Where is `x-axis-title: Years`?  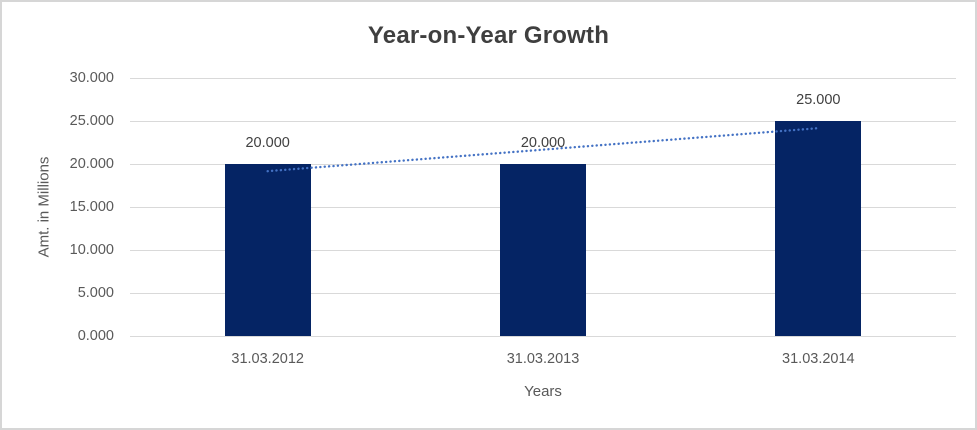
x-axis-title: Years is located at coordinates (543, 391).